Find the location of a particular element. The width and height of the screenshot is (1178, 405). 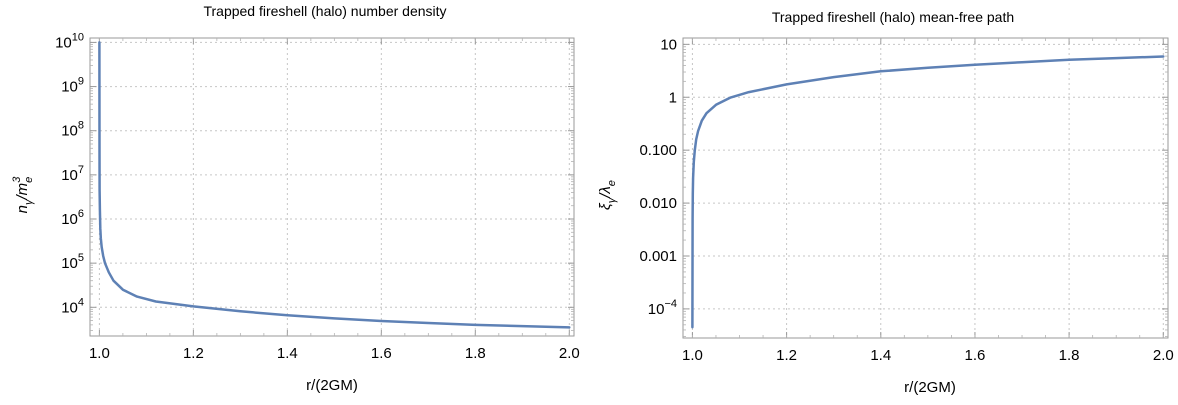

y-tick-label: 10 is located at coordinates (668, 44).